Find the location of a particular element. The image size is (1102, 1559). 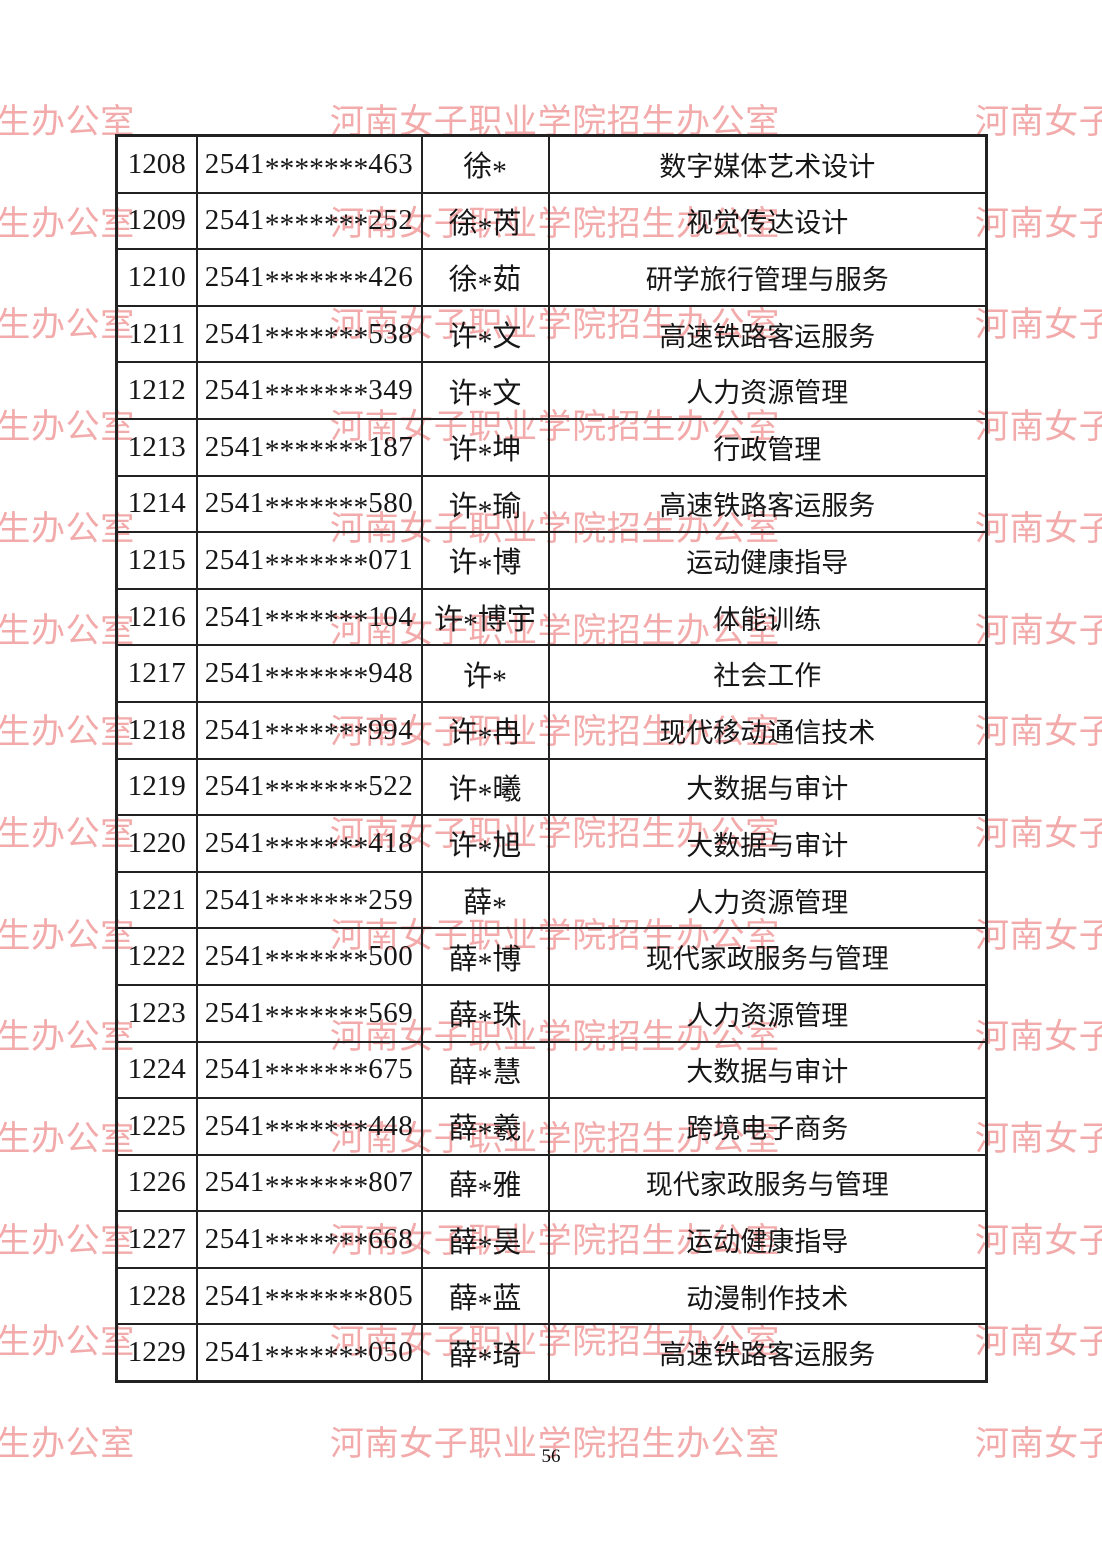

cell-exam-id: 2541*******252 is located at coordinates (309, 221).